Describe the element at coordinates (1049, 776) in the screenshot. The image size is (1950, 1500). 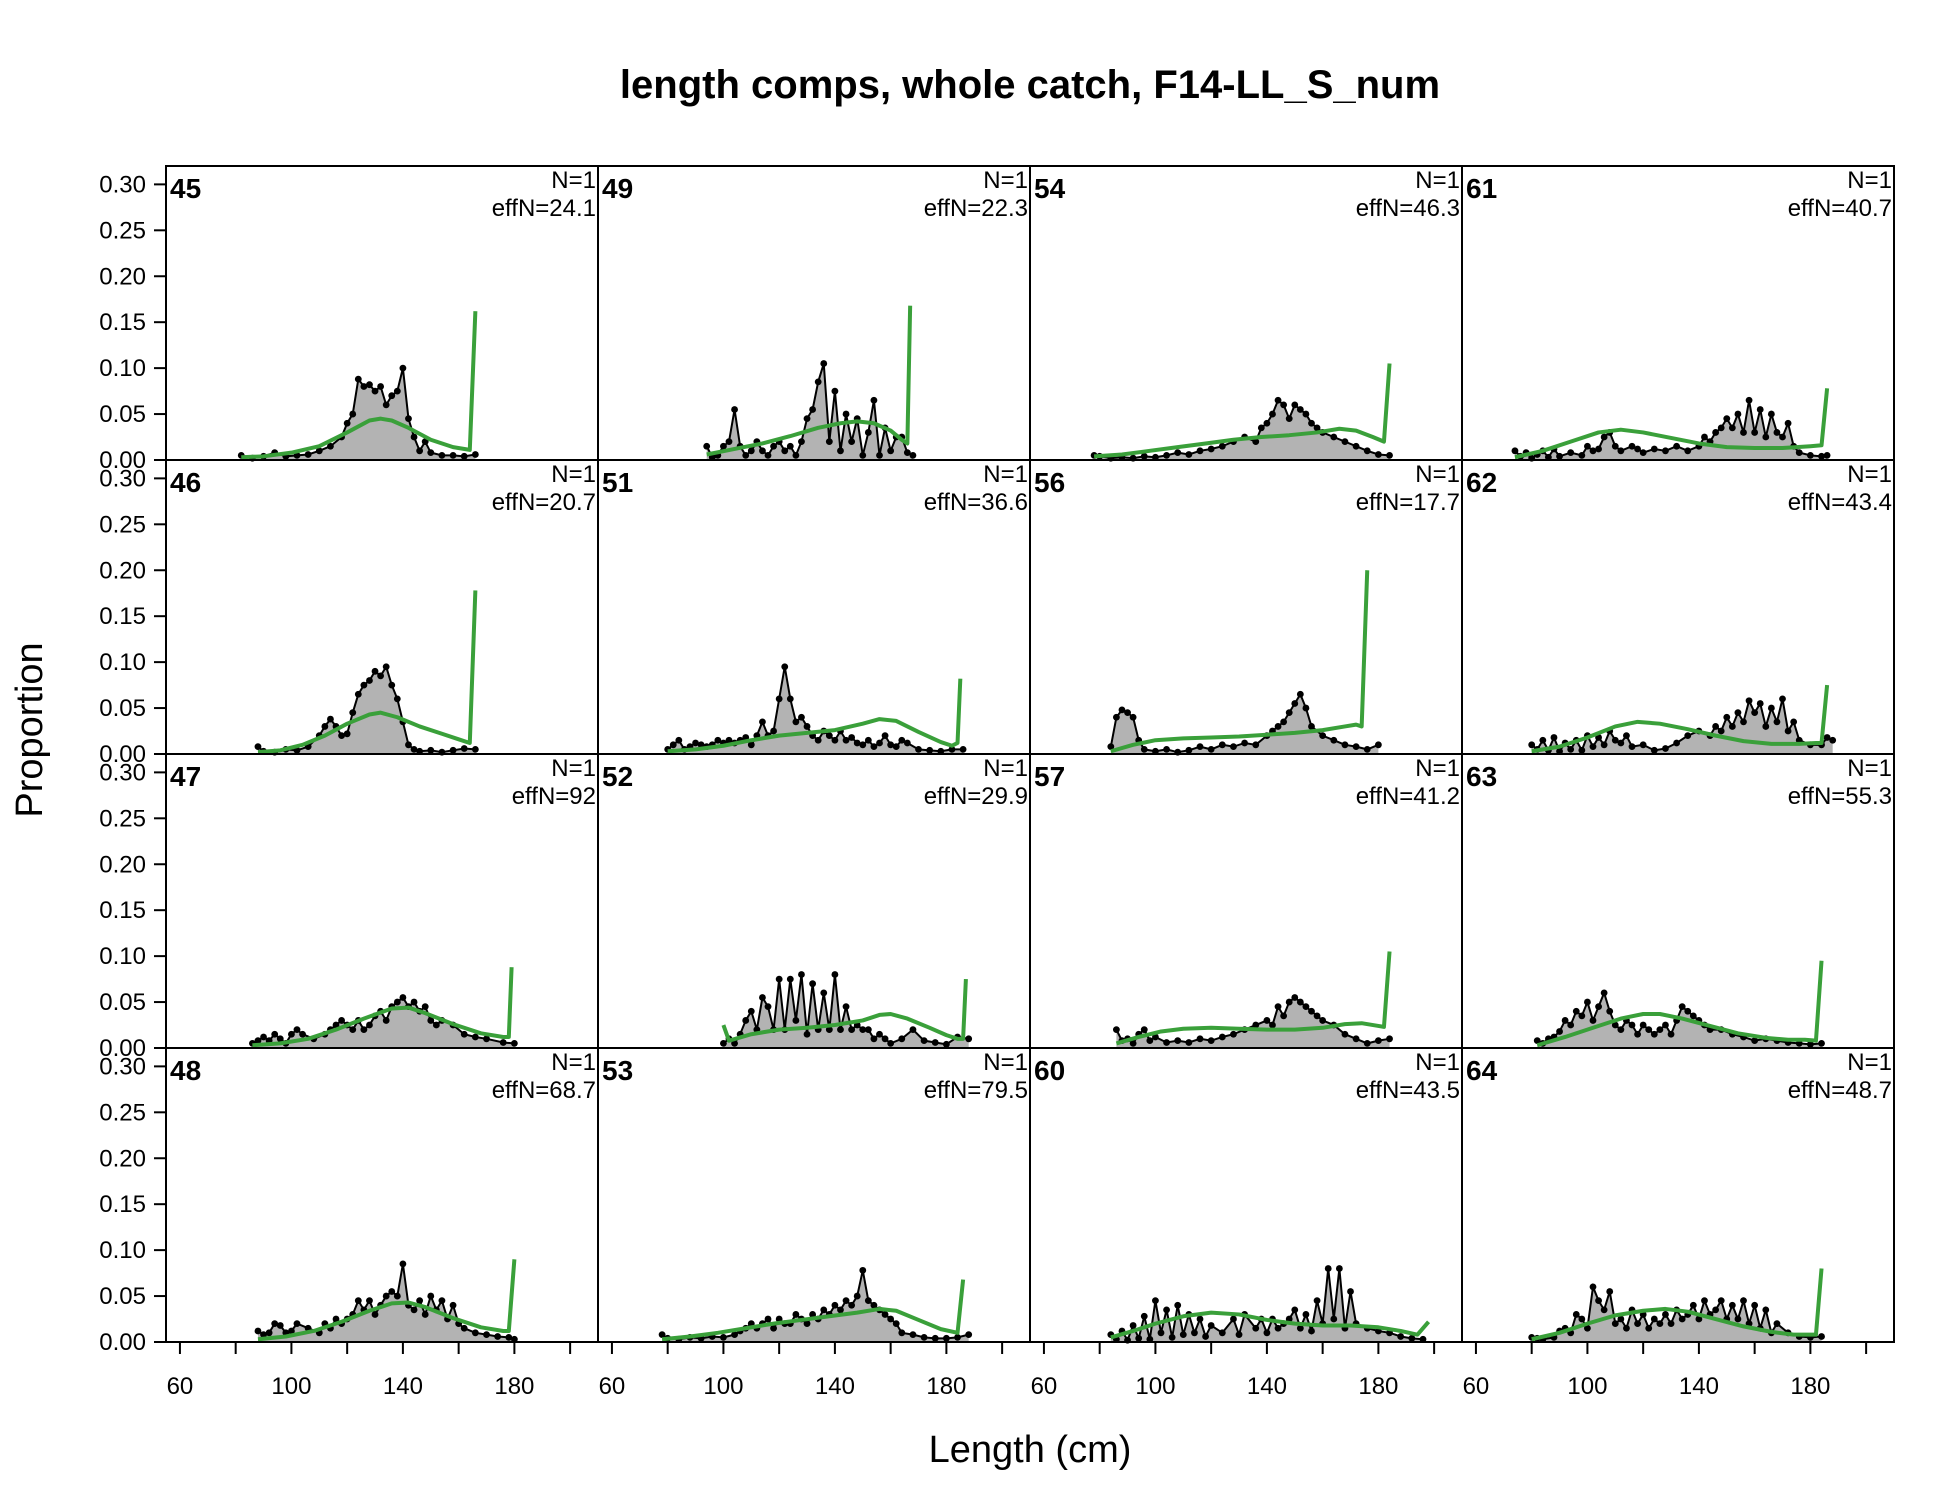
I see `panel-label: 57` at that location.